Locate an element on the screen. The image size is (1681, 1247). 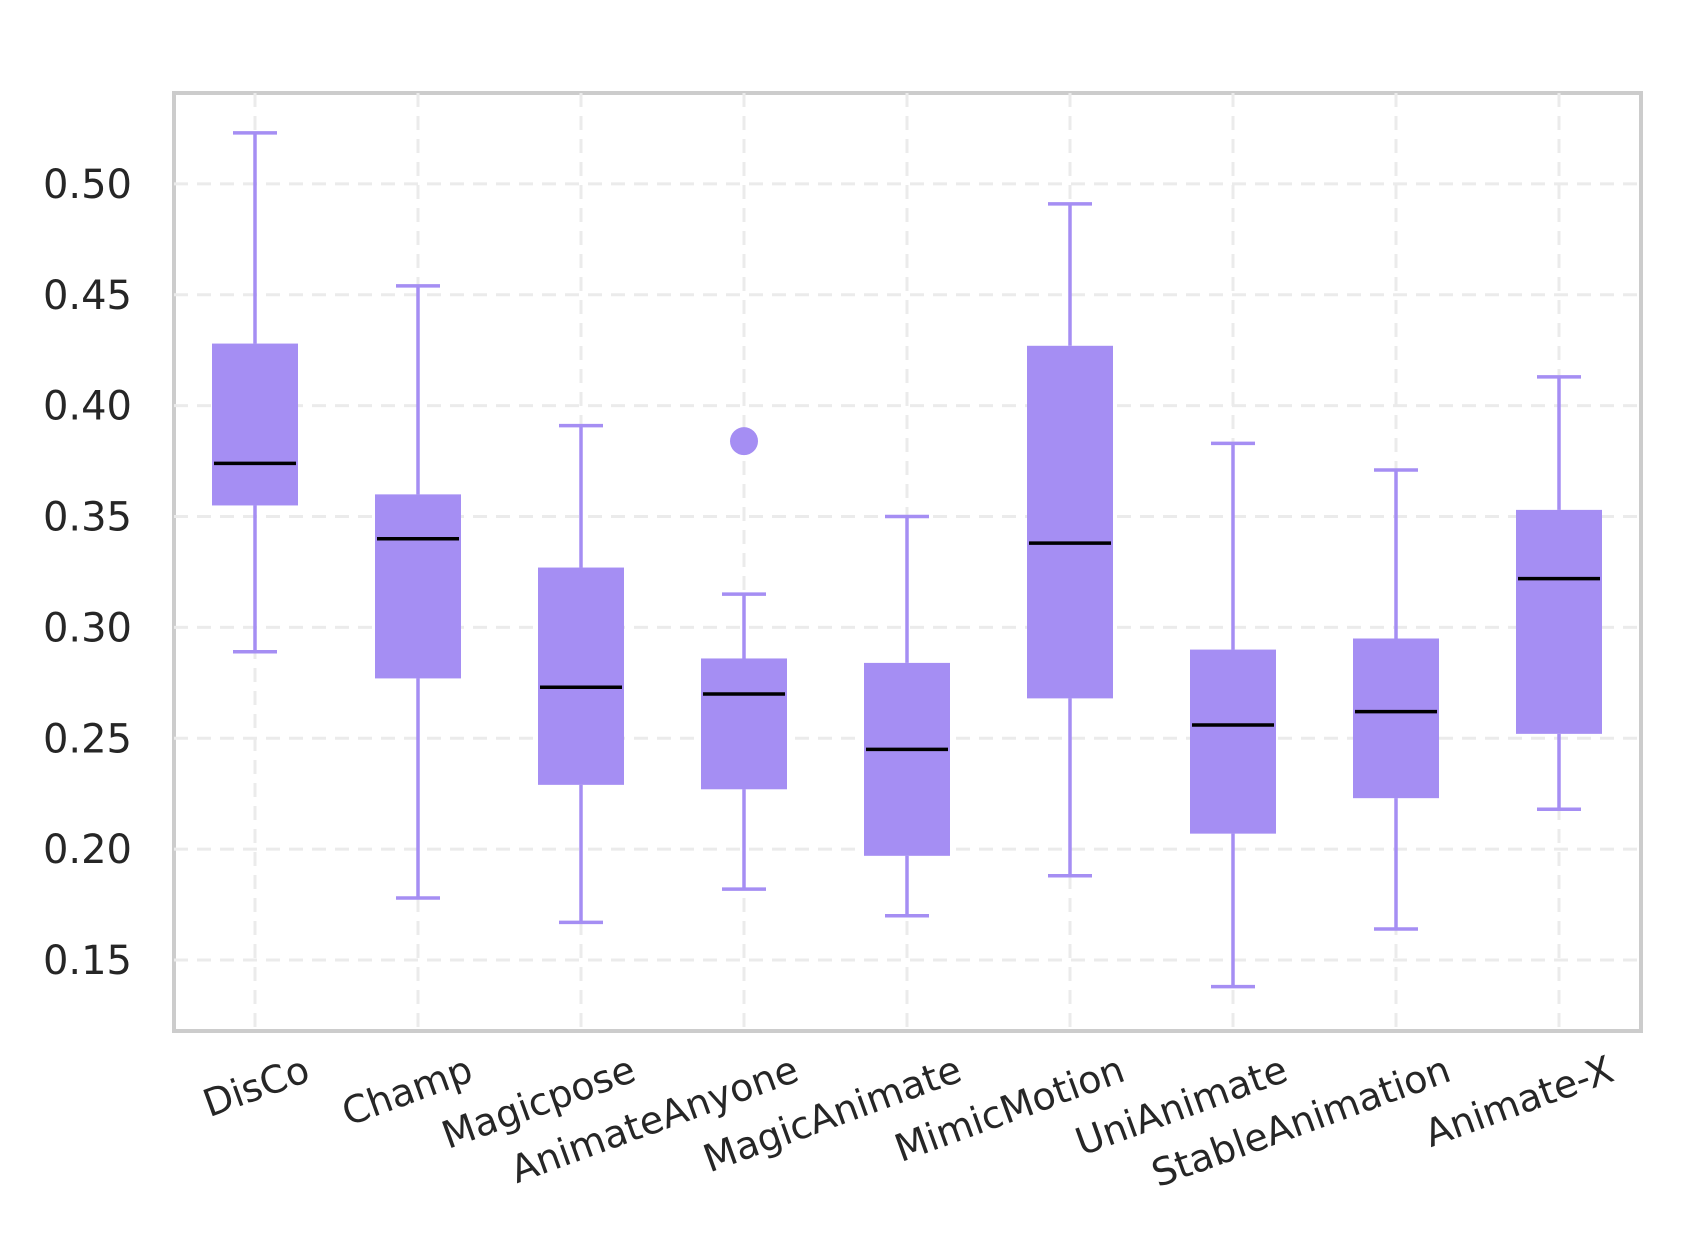
y-axis-tick-labels: 0.15 0.20 0.25 0.30 0.35 0.40 0.45 0.50 is located at coordinates (87, 573).